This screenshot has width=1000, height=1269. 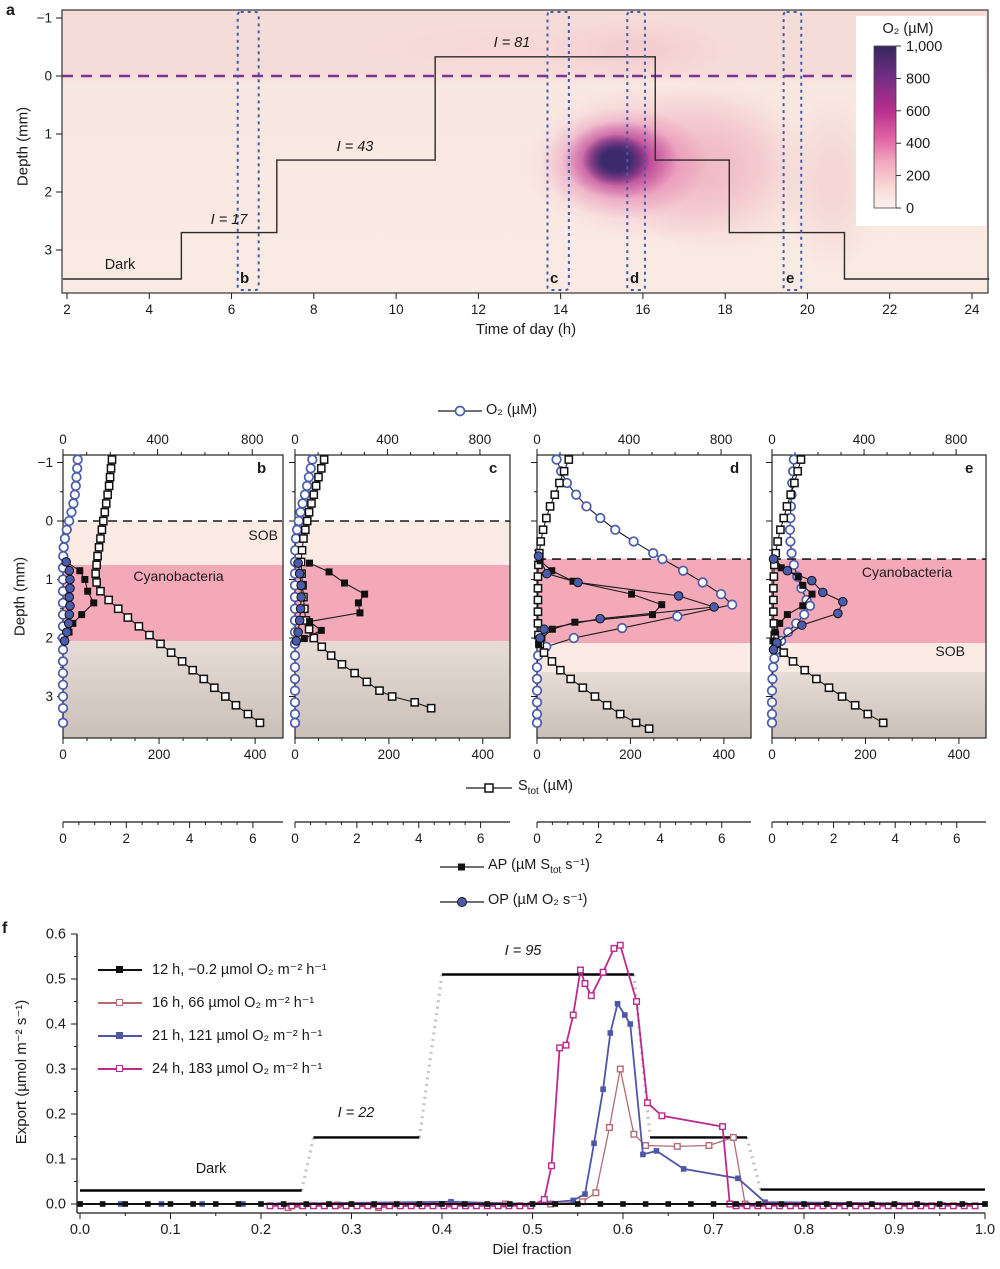 I want to click on zone-label-cyano-b: Cyanobacteria, so click(x=178, y=576).